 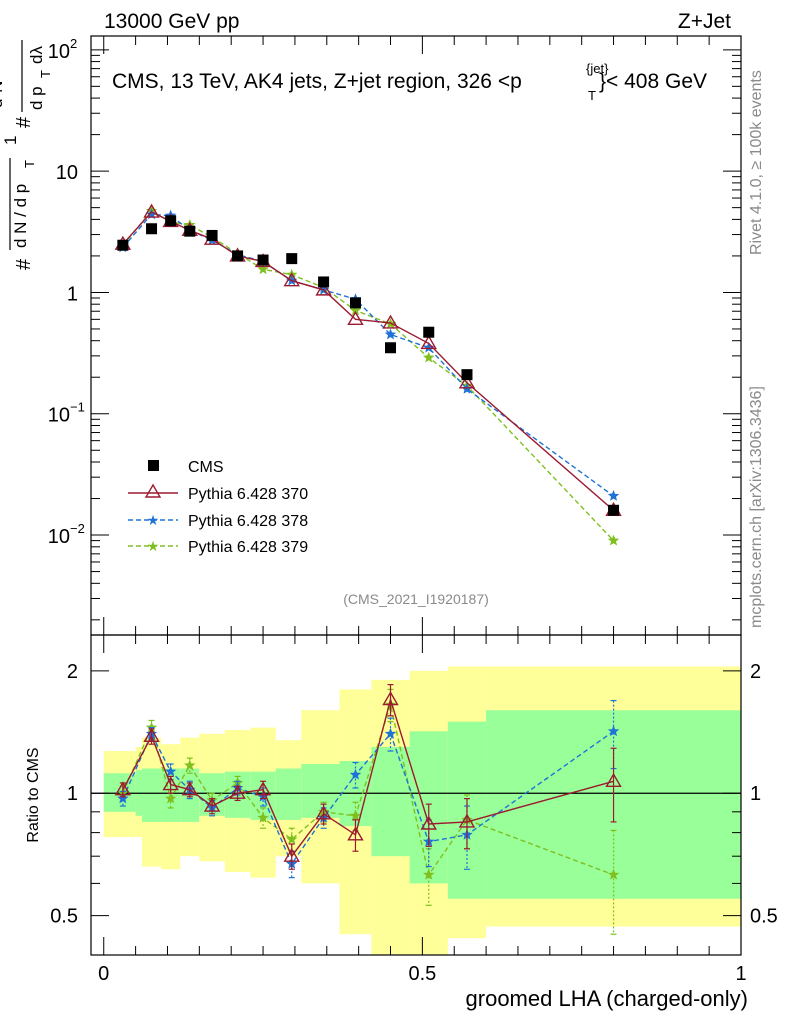 What do you see at coordinates (368, 798) in the screenshot?
I see `ratio-series-line` at bounding box center [368, 798].